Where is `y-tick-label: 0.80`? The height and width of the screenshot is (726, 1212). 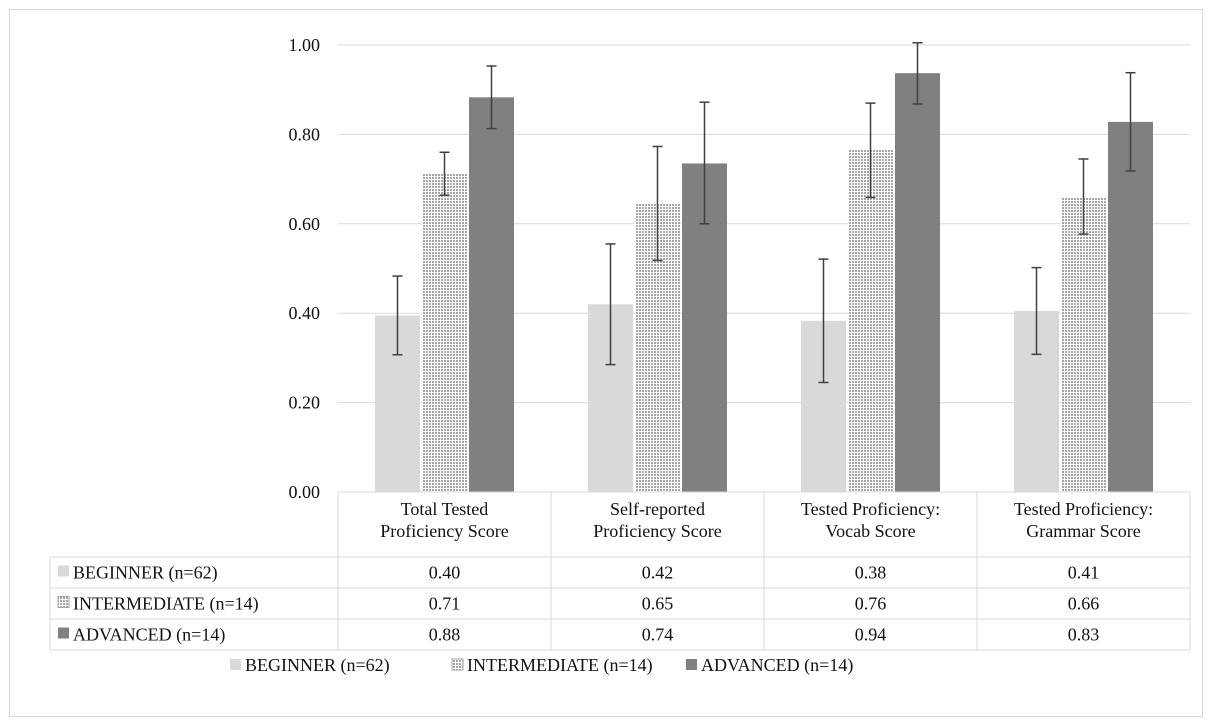
y-tick-label: 0.80 is located at coordinates (305, 134).